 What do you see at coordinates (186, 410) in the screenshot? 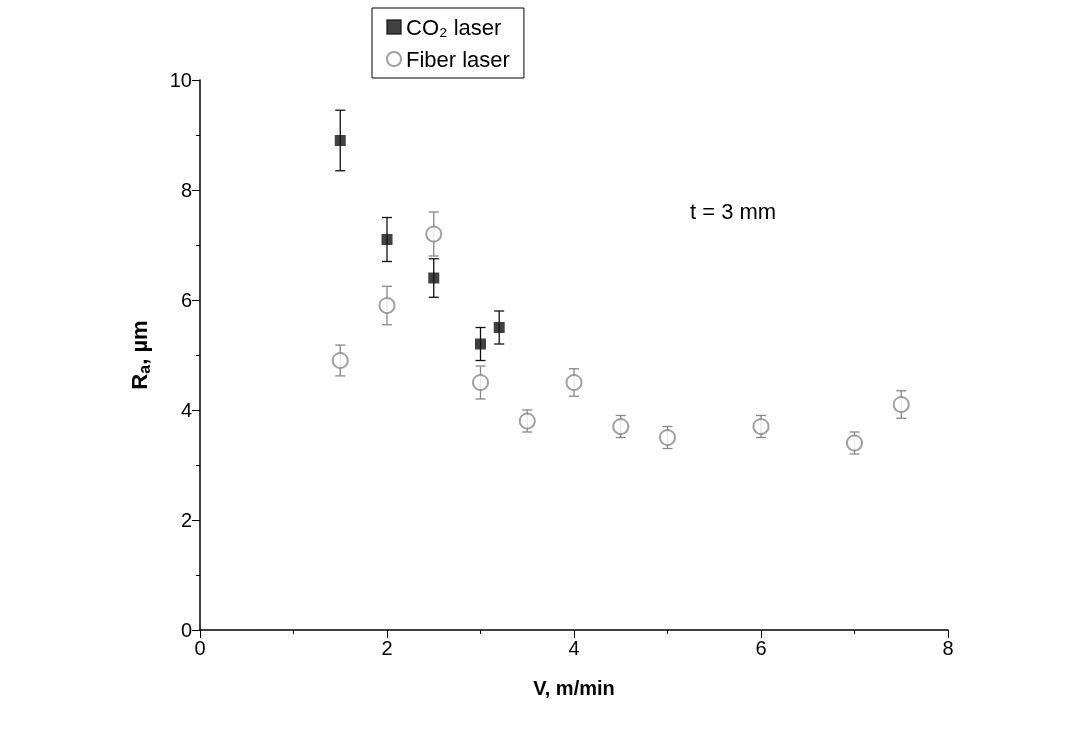
I see `y-tick-label: 4` at bounding box center [186, 410].